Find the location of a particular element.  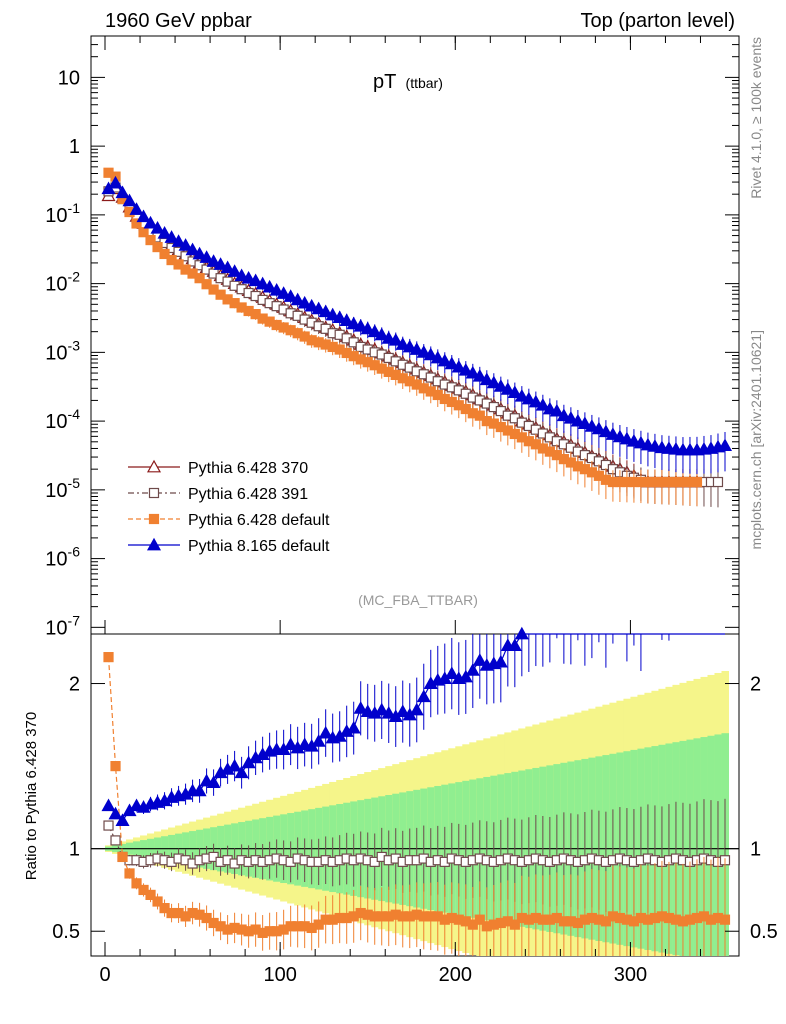

watermark: (MC_FBA_TTBAR) is located at coordinates (418, 600).